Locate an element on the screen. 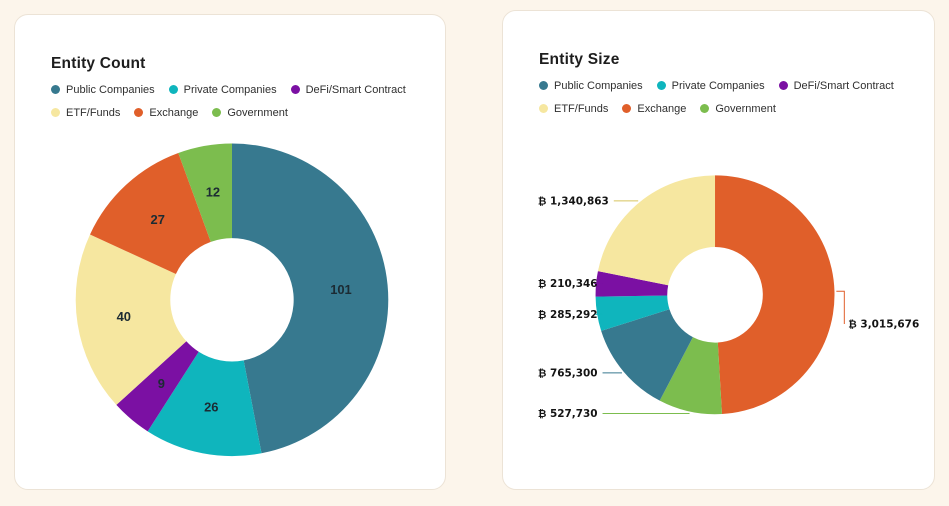 The width and height of the screenshot is (949, 506). slice-value-label: 12 is located at coordinates (213, 191).